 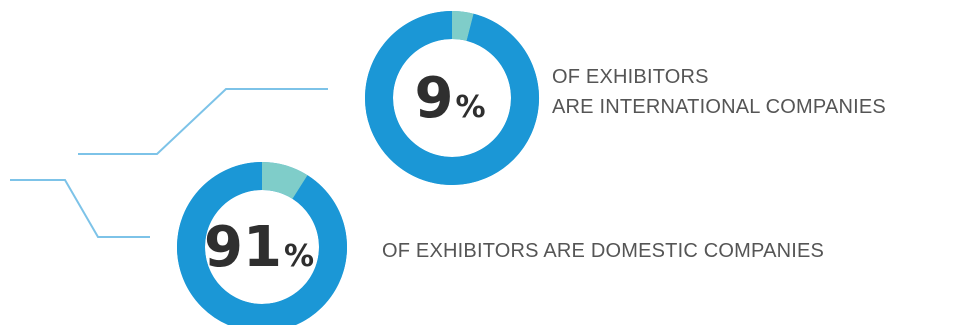 I want to click on connector-line-top, so click(x=203, y=121).